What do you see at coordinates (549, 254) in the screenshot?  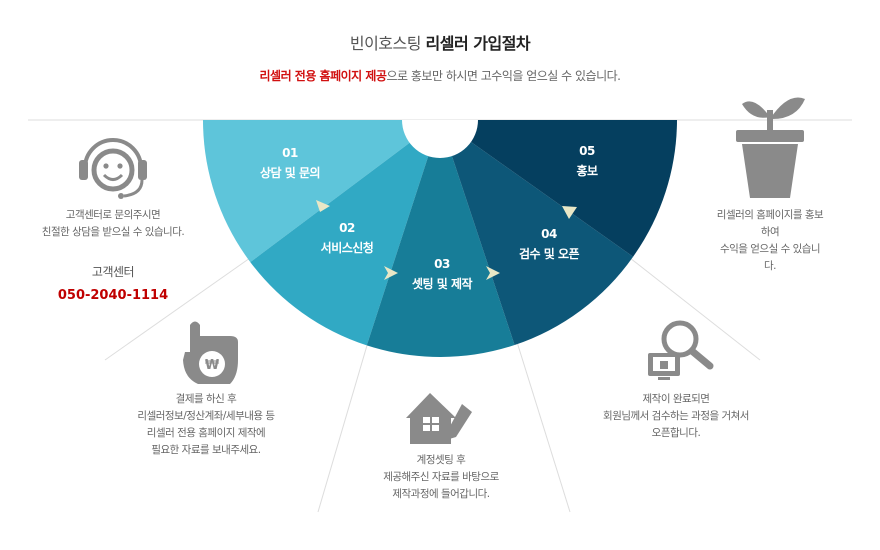 I see `step-04-title: 검수 및 오픈` at bounding box center [549, 254].